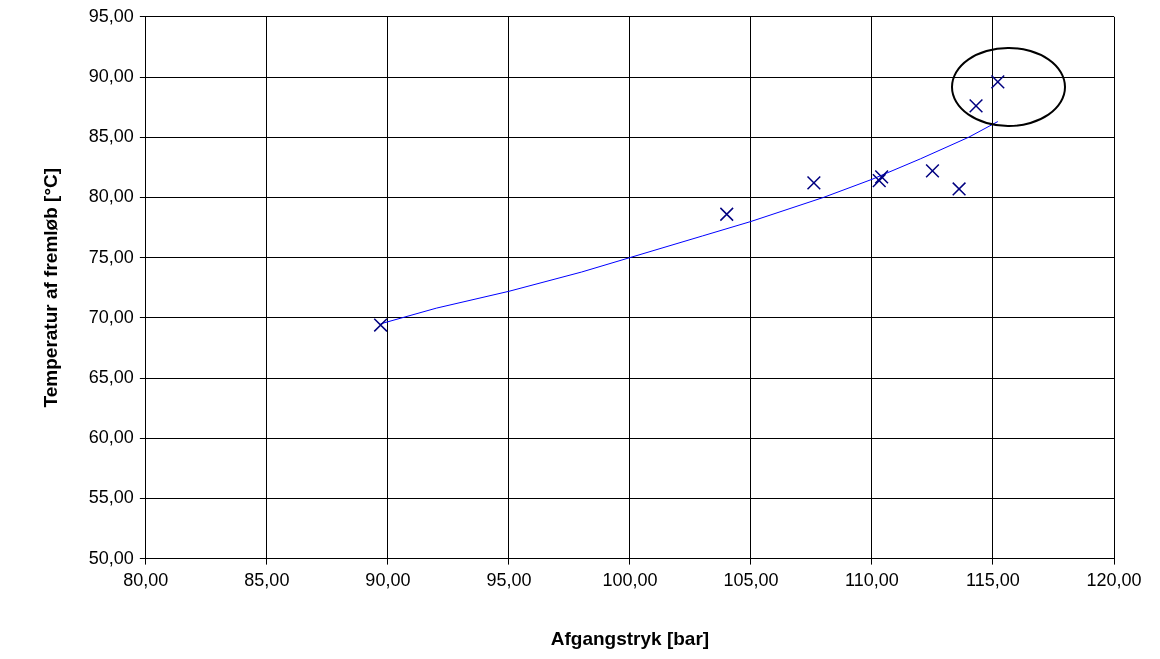 Image resolution: width=1160 pixels, height=659 pixels. Describe the element at coordinates (111, 376) in the screenshot. I see `y-tick-label: 65,00` at that location.